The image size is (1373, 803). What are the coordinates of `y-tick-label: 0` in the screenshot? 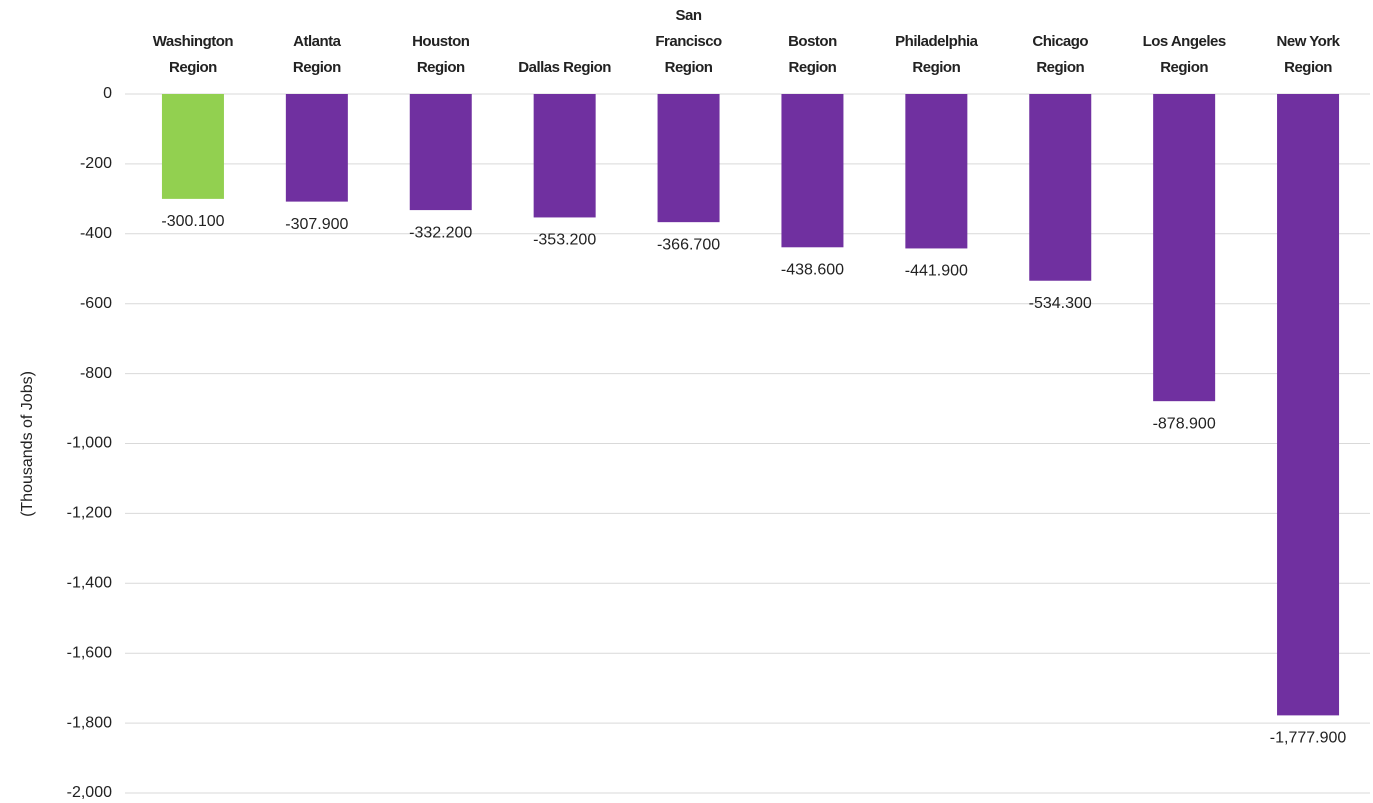 It's located at (107, 93).